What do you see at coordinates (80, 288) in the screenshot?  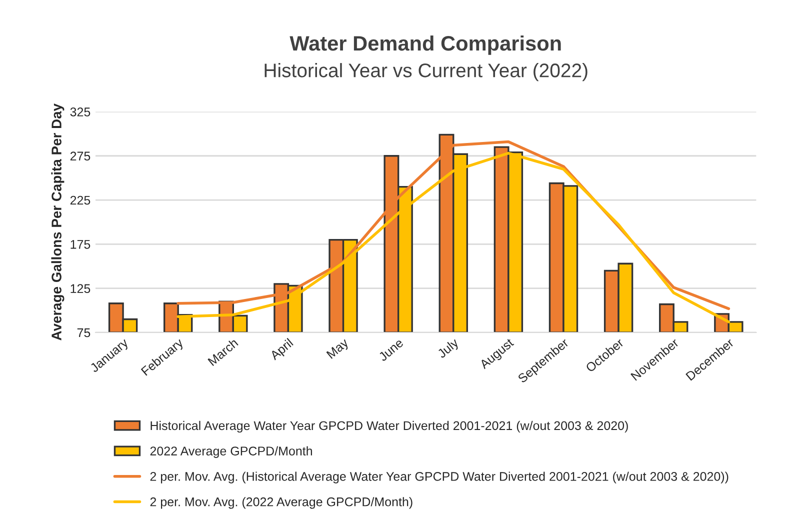 I see `y-tick-label: 125` at bounding box center [80, 288].